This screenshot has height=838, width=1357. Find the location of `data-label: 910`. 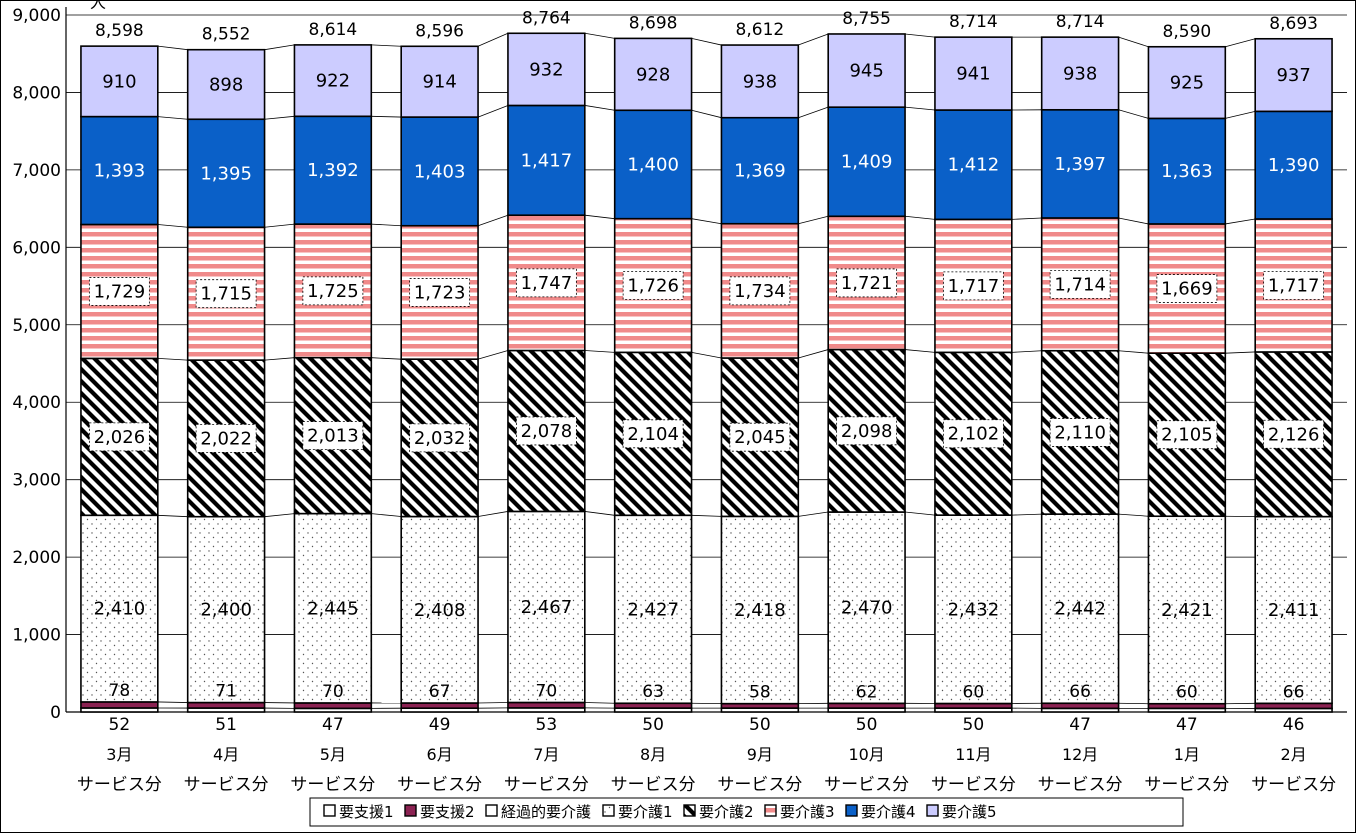

data-label: 910 is located at coordinates (119, 81).